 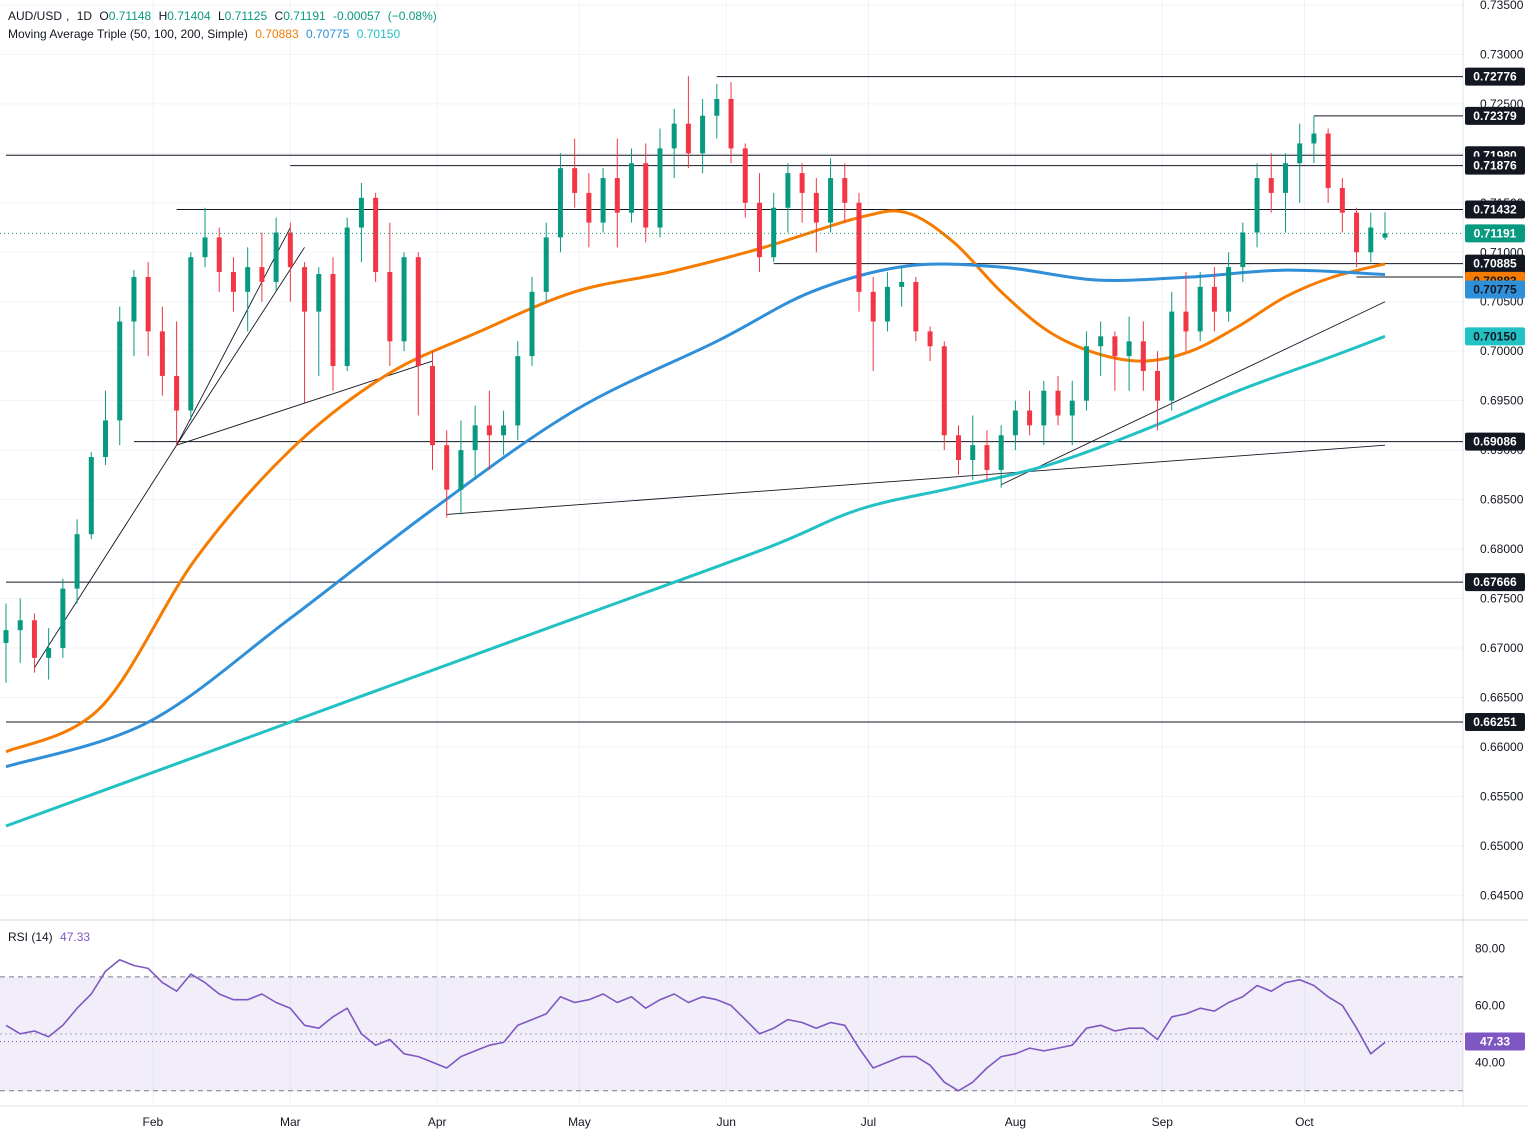 I want to click on rsi-legend: RSI (14) 47.33, so click(x=51, y=937).